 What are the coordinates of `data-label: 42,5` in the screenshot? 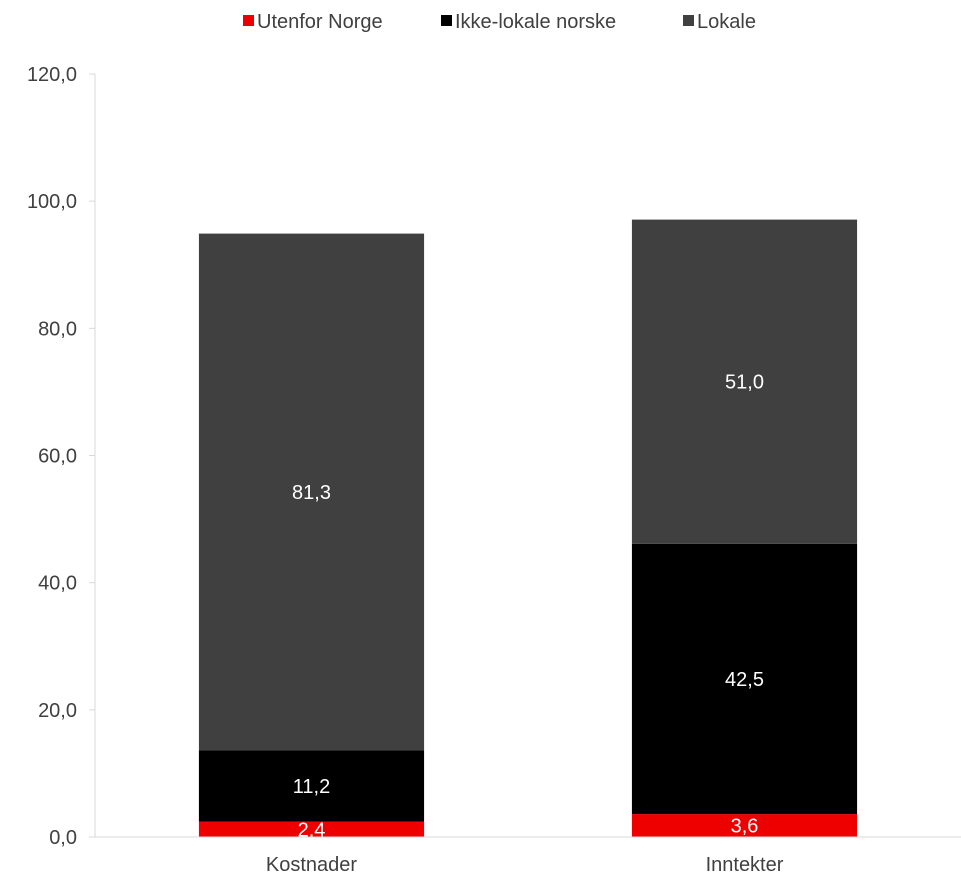 It's located at (744, 680).